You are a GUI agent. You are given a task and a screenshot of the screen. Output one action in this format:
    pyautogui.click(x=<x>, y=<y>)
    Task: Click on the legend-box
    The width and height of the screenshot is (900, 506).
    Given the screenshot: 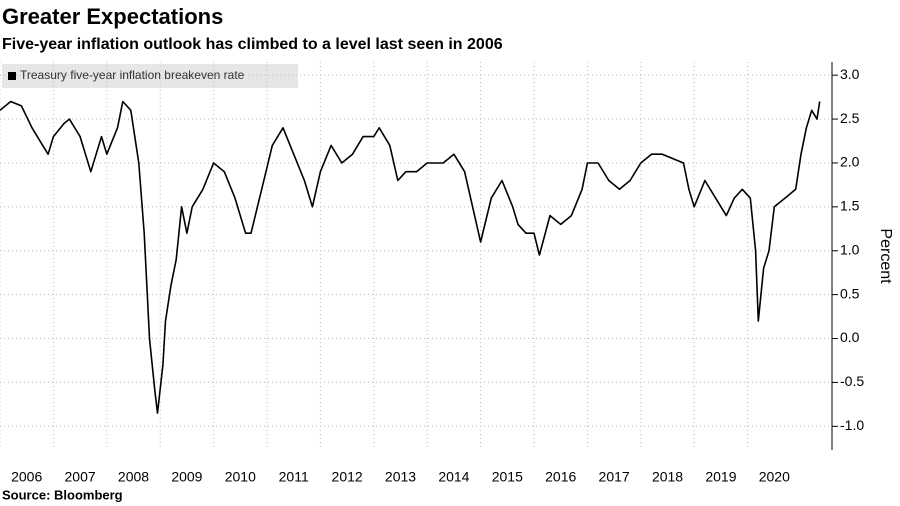 What is the action you would take?
    pyautogui.click(x=150, y=76)
    